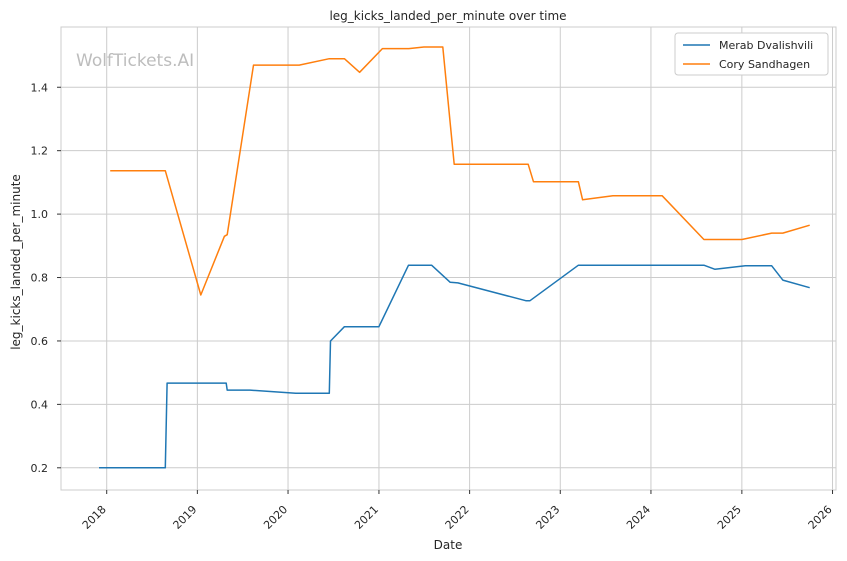  I want to click on legend-label-cory: Cory Sandhagen, so click(764, 64).